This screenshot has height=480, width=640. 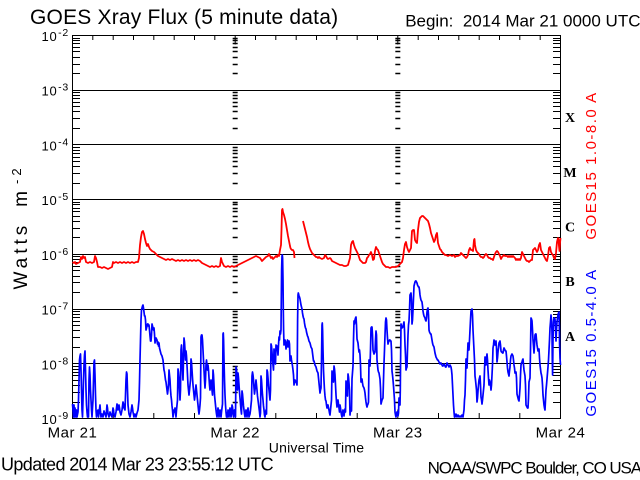 I want to click on svg-text: 10⁻², so click(x=56, y=35).